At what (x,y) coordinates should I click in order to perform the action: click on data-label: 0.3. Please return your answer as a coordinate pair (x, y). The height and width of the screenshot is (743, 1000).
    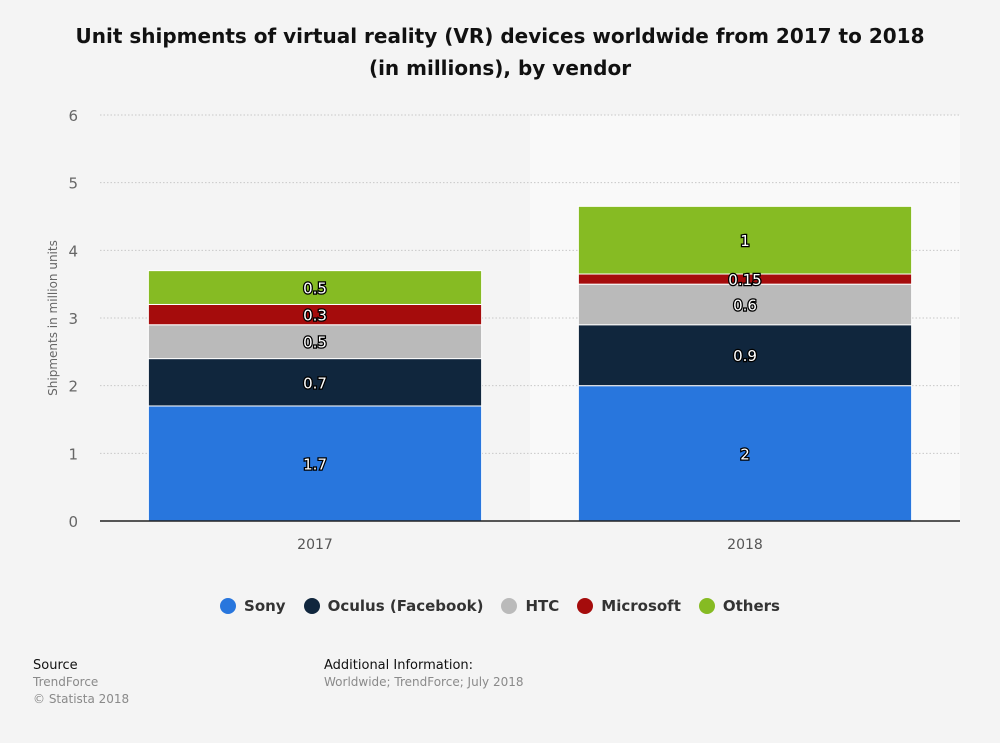
    Looking at the image, I should click on (315, 316).